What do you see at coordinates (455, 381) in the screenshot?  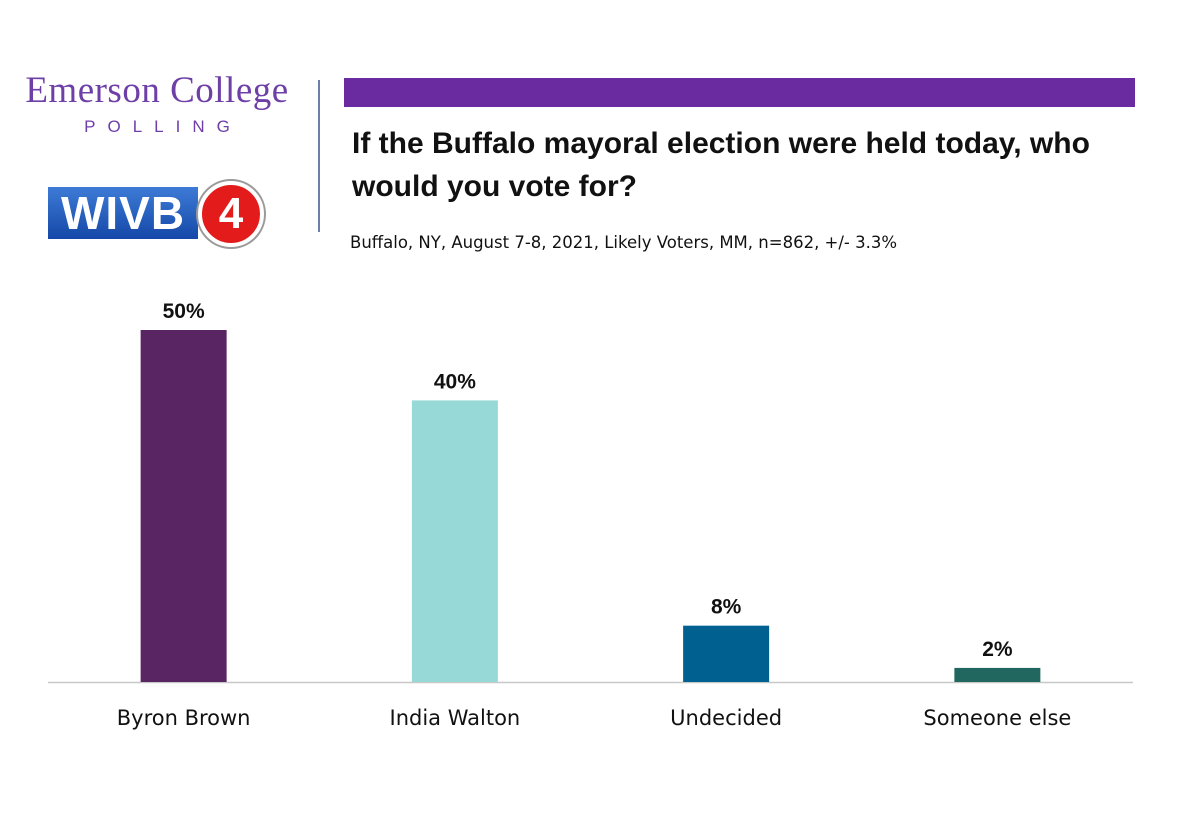 I see `data-label: 40%` at bounding box center [455, 381].